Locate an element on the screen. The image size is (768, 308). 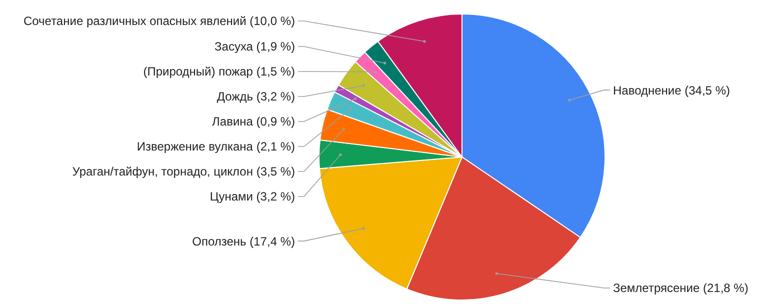
slice-label: Сочетание различных опасных явлений (10,0 %) is located at coordinates (159, 21).